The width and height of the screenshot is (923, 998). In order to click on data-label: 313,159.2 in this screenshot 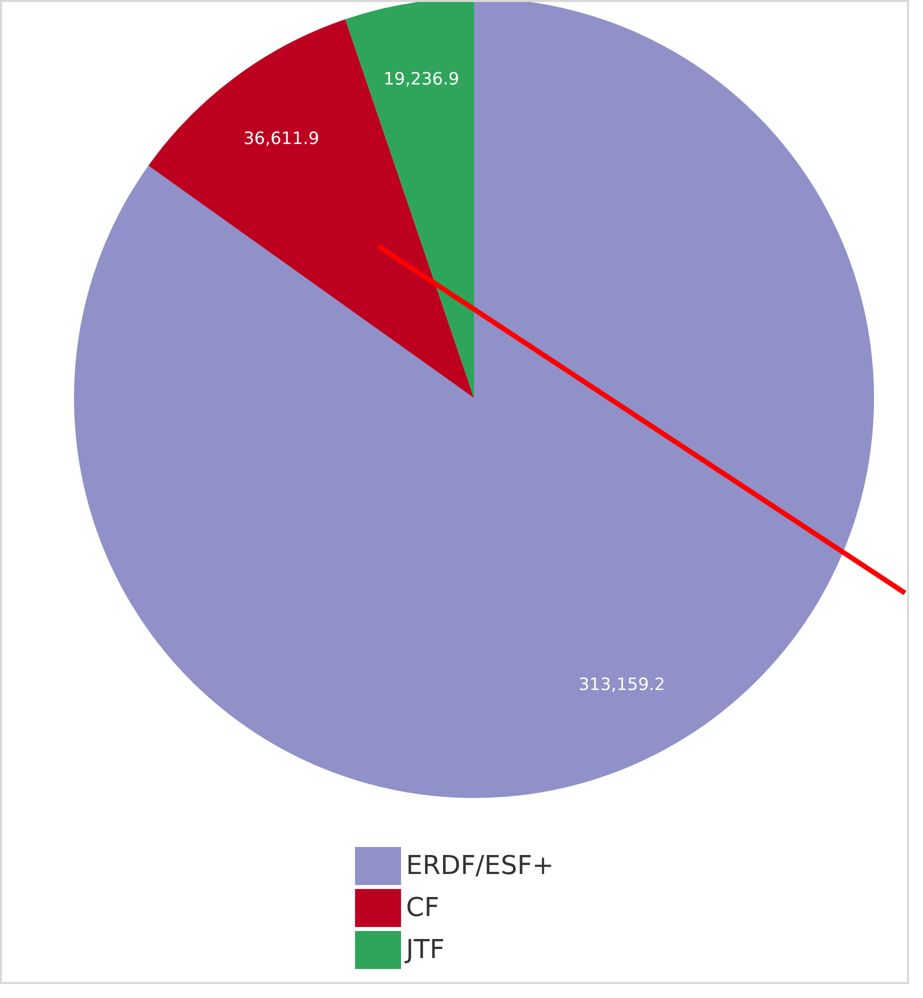, I will do `click(622, 685)`.